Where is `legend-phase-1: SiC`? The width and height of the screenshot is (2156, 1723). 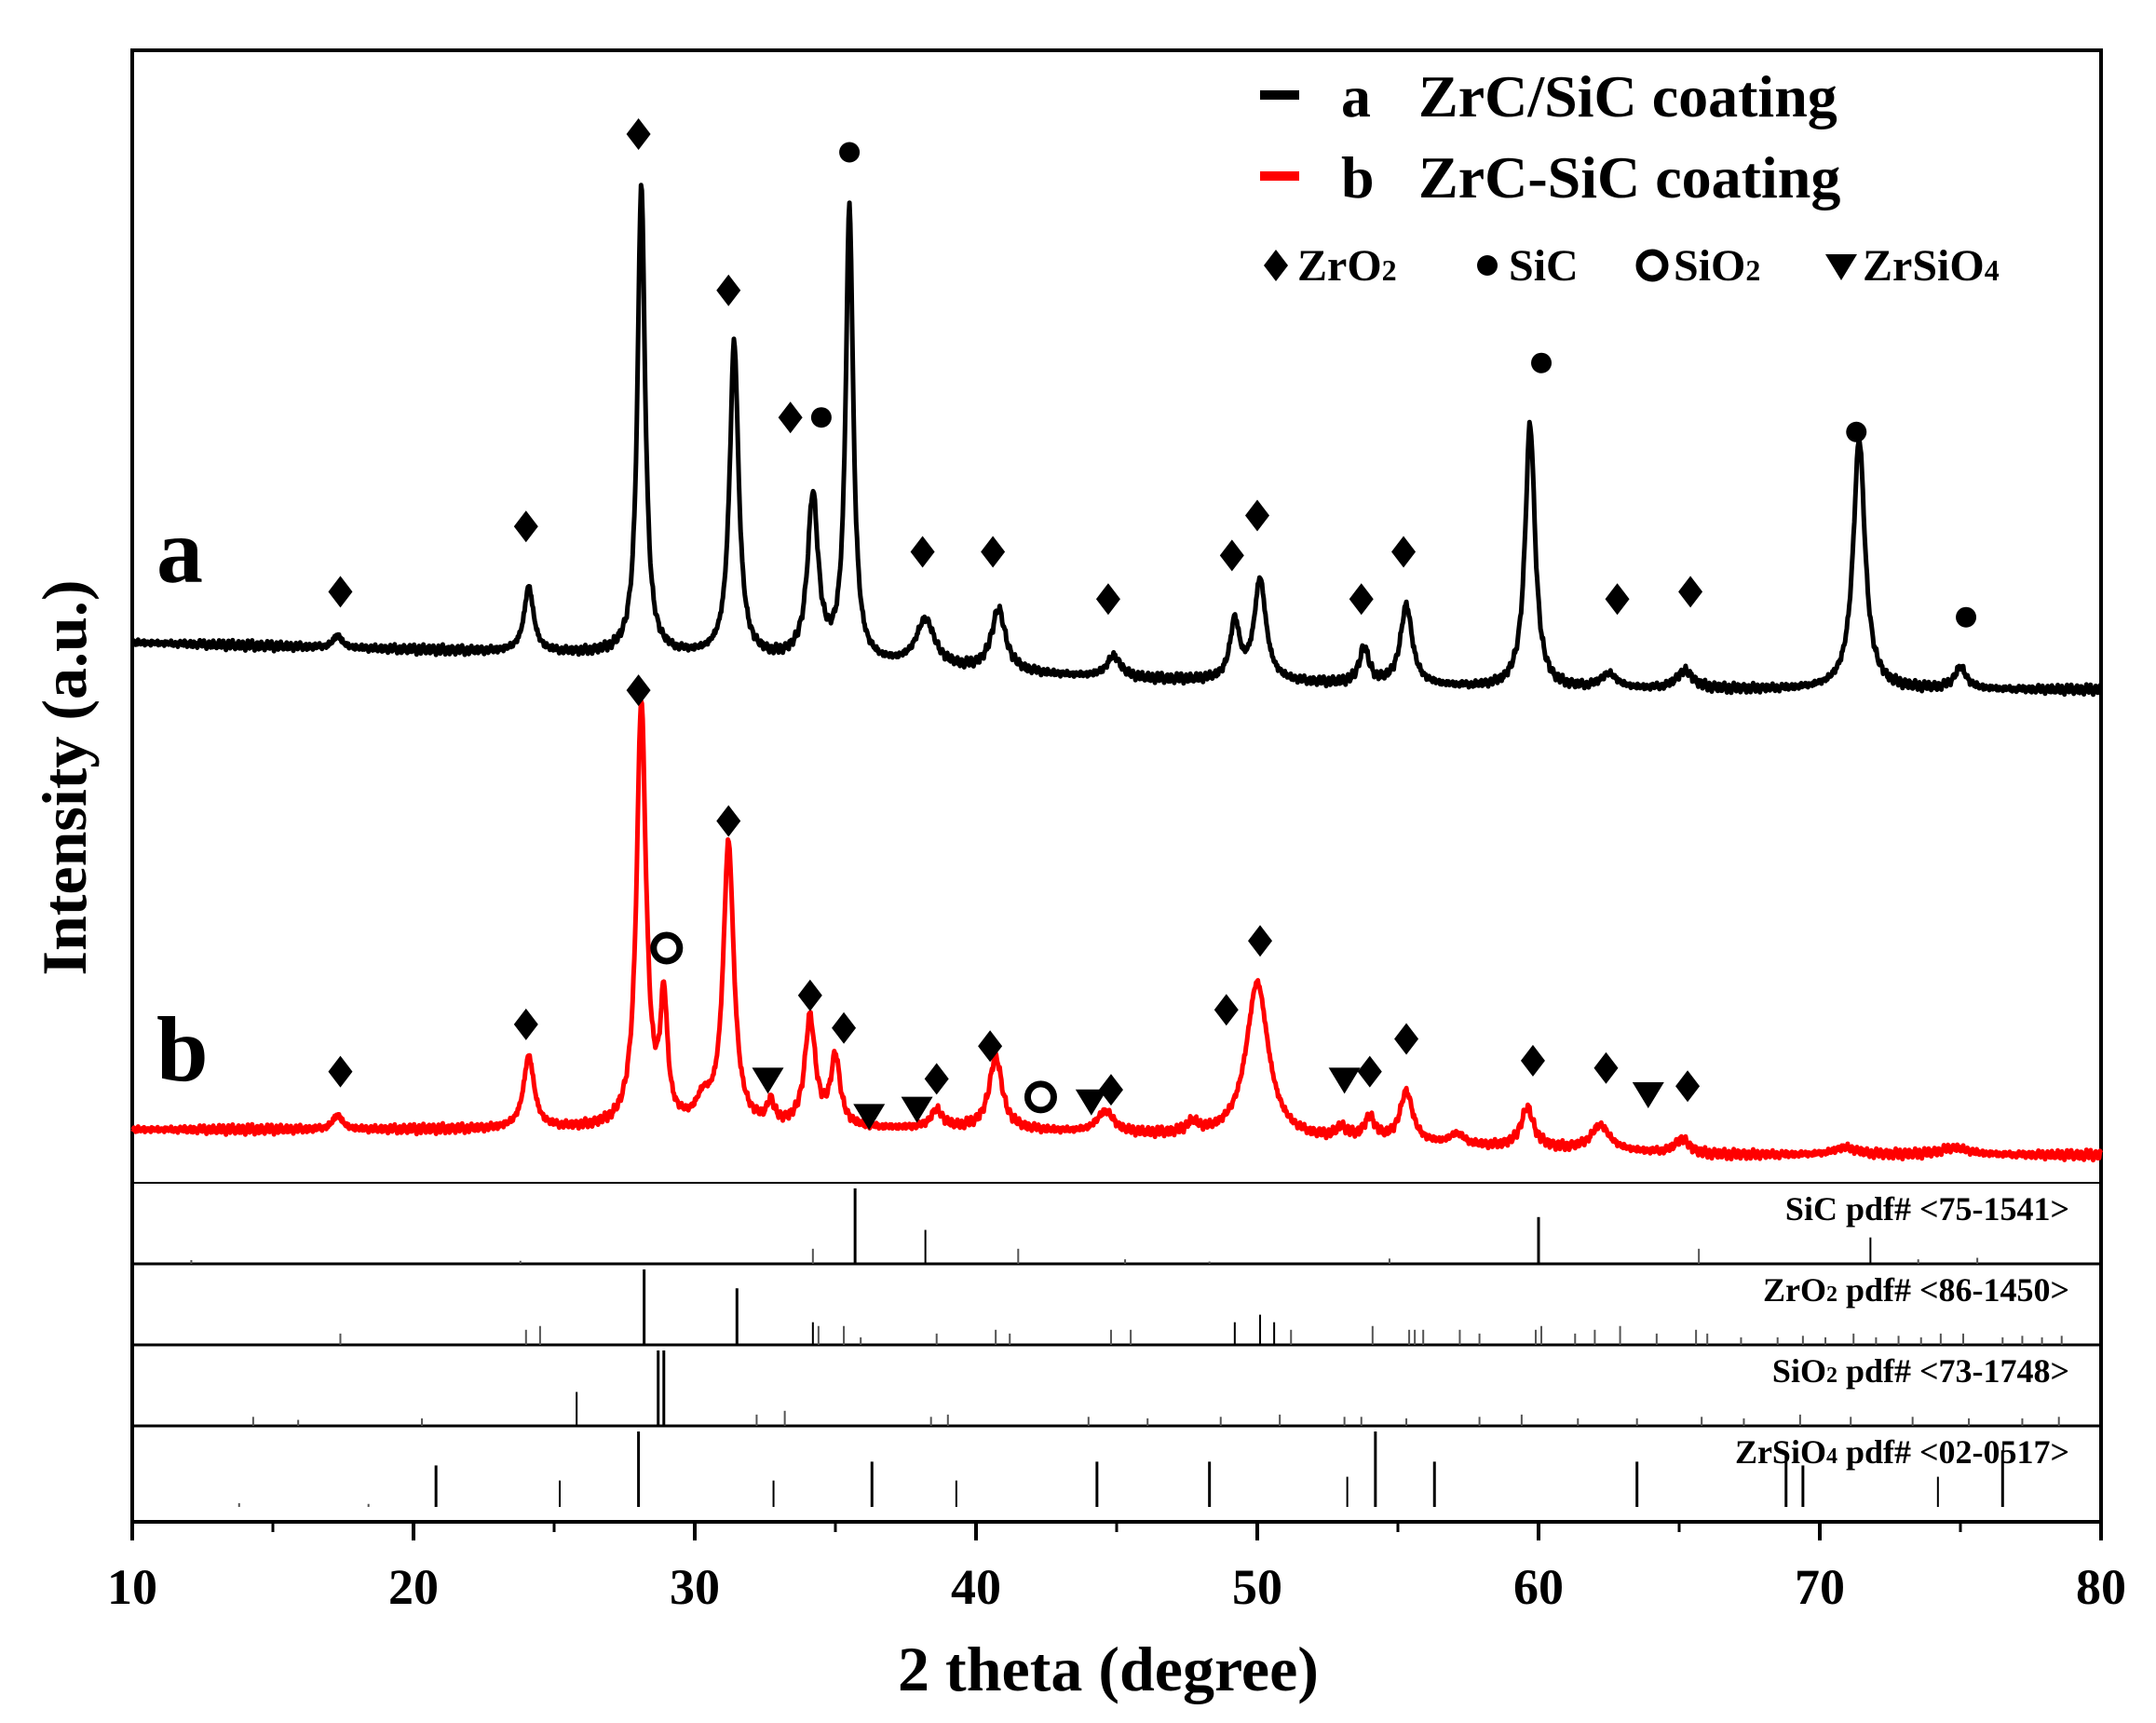 legend-phase-1: SiC is located at coordinates (1544, 266).